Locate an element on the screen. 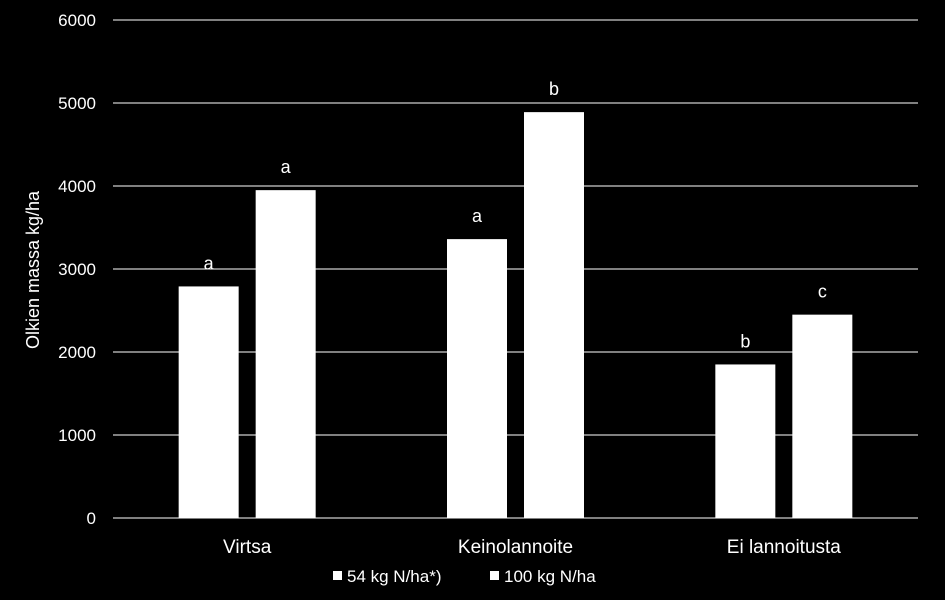 The image size is (945, 600). x-axis-categories: Virtsa Keinolannoite Ei lannoitusta is located at coordinates (532, 547).